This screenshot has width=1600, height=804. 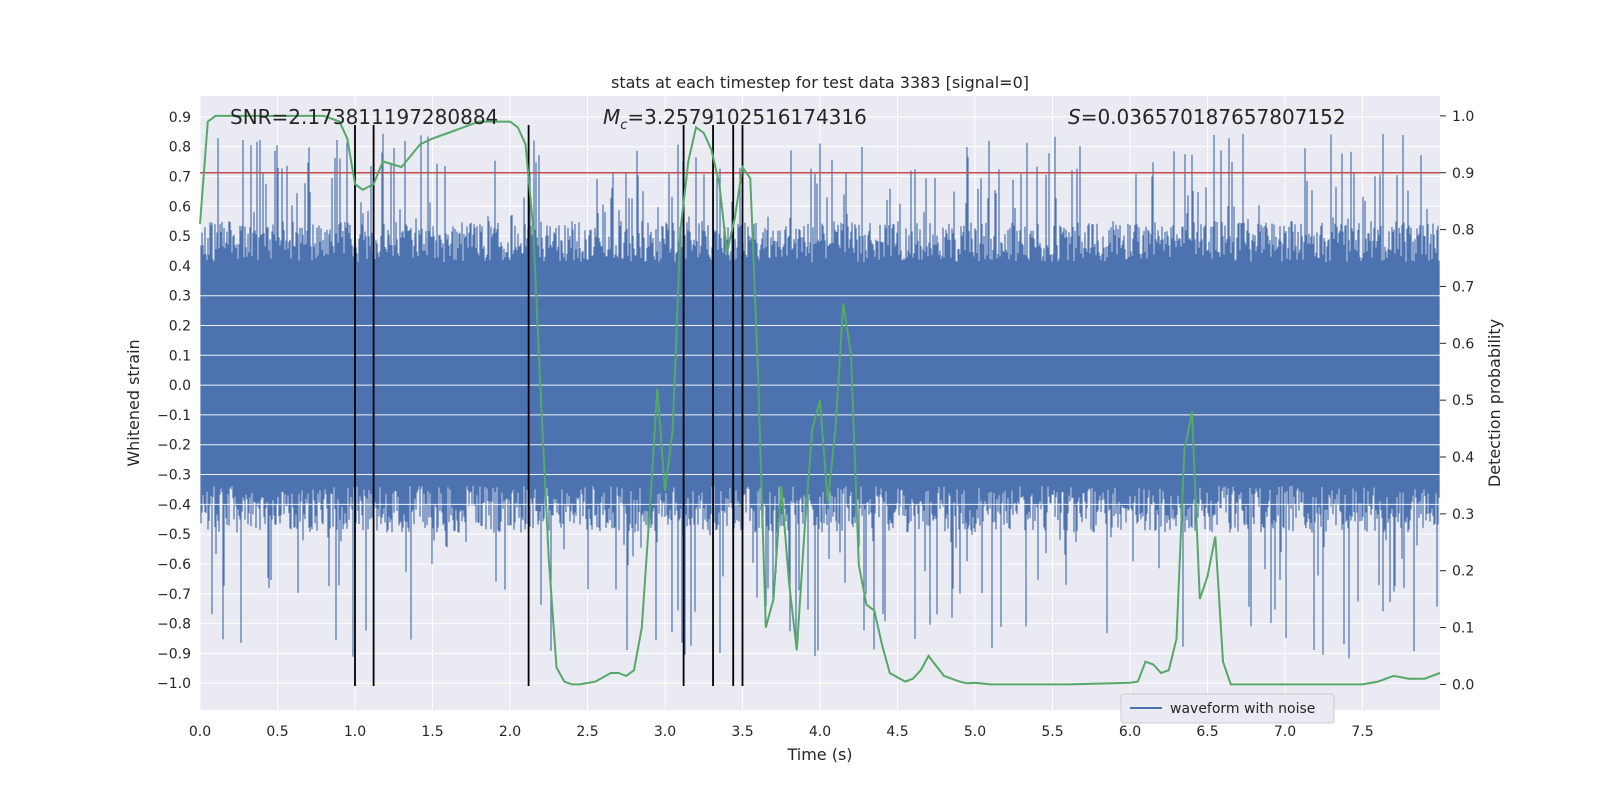 I want to click on chirp-mass-annotation: Mc=3.2579102516174316, so click(x=735, y=119).